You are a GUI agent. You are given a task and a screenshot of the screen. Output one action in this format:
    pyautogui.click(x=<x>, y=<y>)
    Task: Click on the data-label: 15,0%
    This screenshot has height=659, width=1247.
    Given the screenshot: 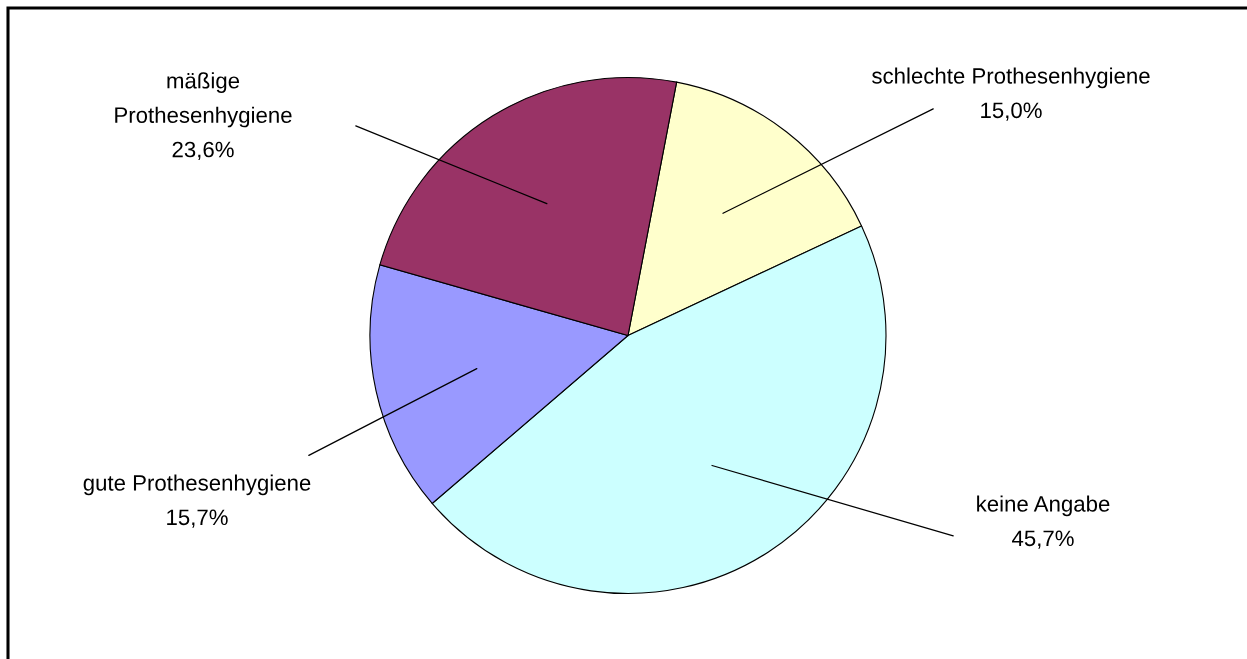 What is the action you would take?
    pyautogui.click(x=1011, y=111)
    